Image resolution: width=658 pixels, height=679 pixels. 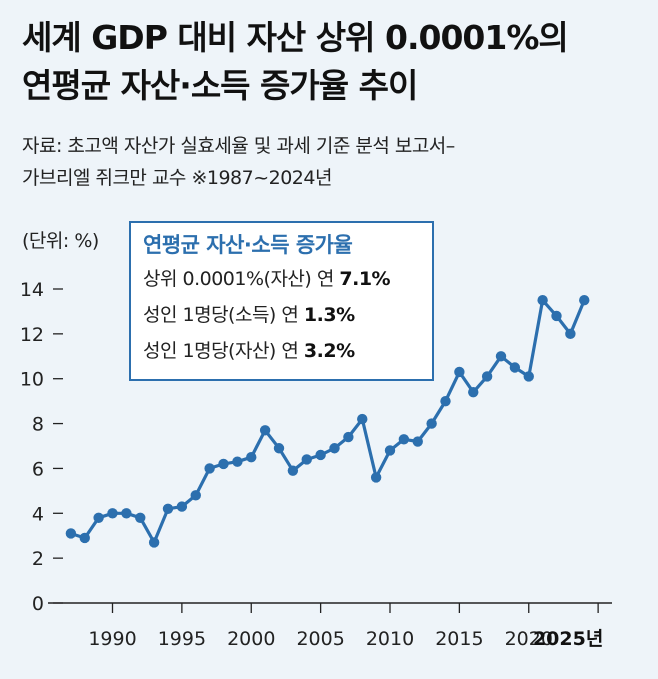 I want to click on x-tick-label: 1990, so click(x=112, y=639).